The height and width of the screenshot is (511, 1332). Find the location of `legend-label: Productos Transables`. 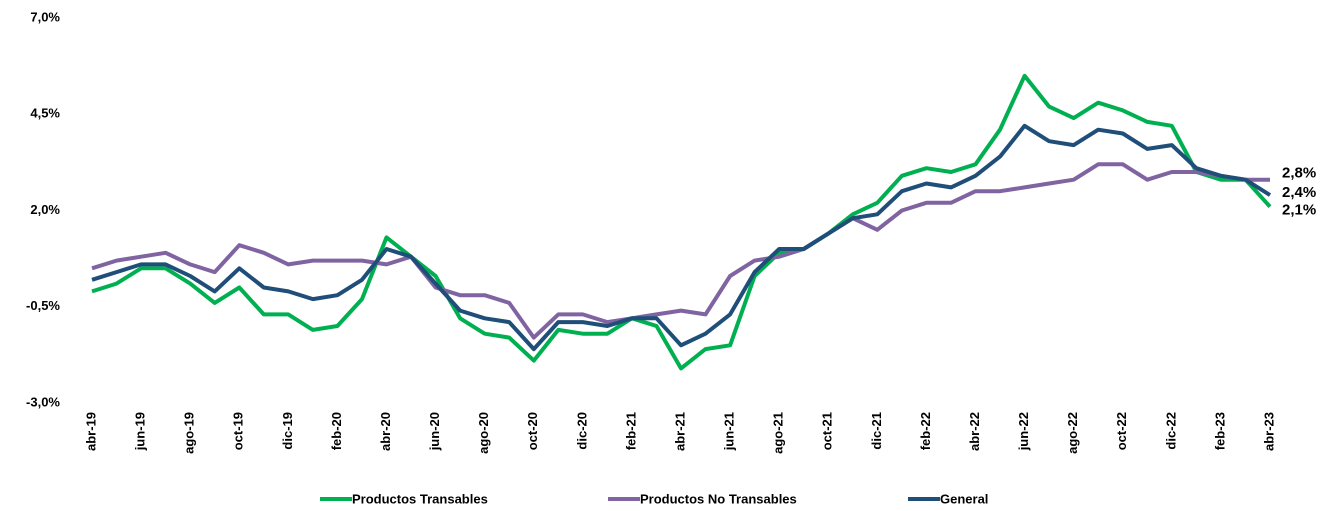

legend-label: Productos Transables is located at coordinates (420, 498).